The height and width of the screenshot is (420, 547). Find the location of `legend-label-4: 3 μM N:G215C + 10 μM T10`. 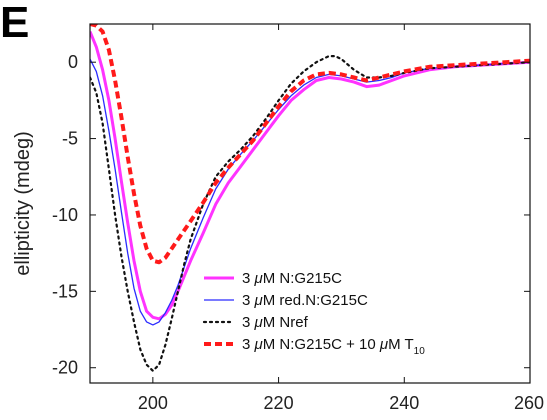

legend-label-4: 3 μM N:G215C + 10 μM T10 is located at coordinates (333, 346).